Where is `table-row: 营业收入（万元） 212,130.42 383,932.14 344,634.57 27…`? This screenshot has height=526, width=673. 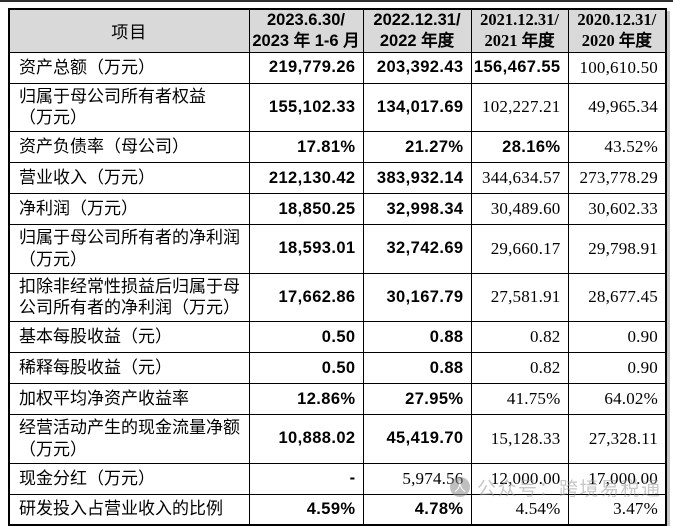 table-row: 营业收入（万元） 212,130.42 383,932.14 344,634.57 27… is located at coordinates (337, 178).